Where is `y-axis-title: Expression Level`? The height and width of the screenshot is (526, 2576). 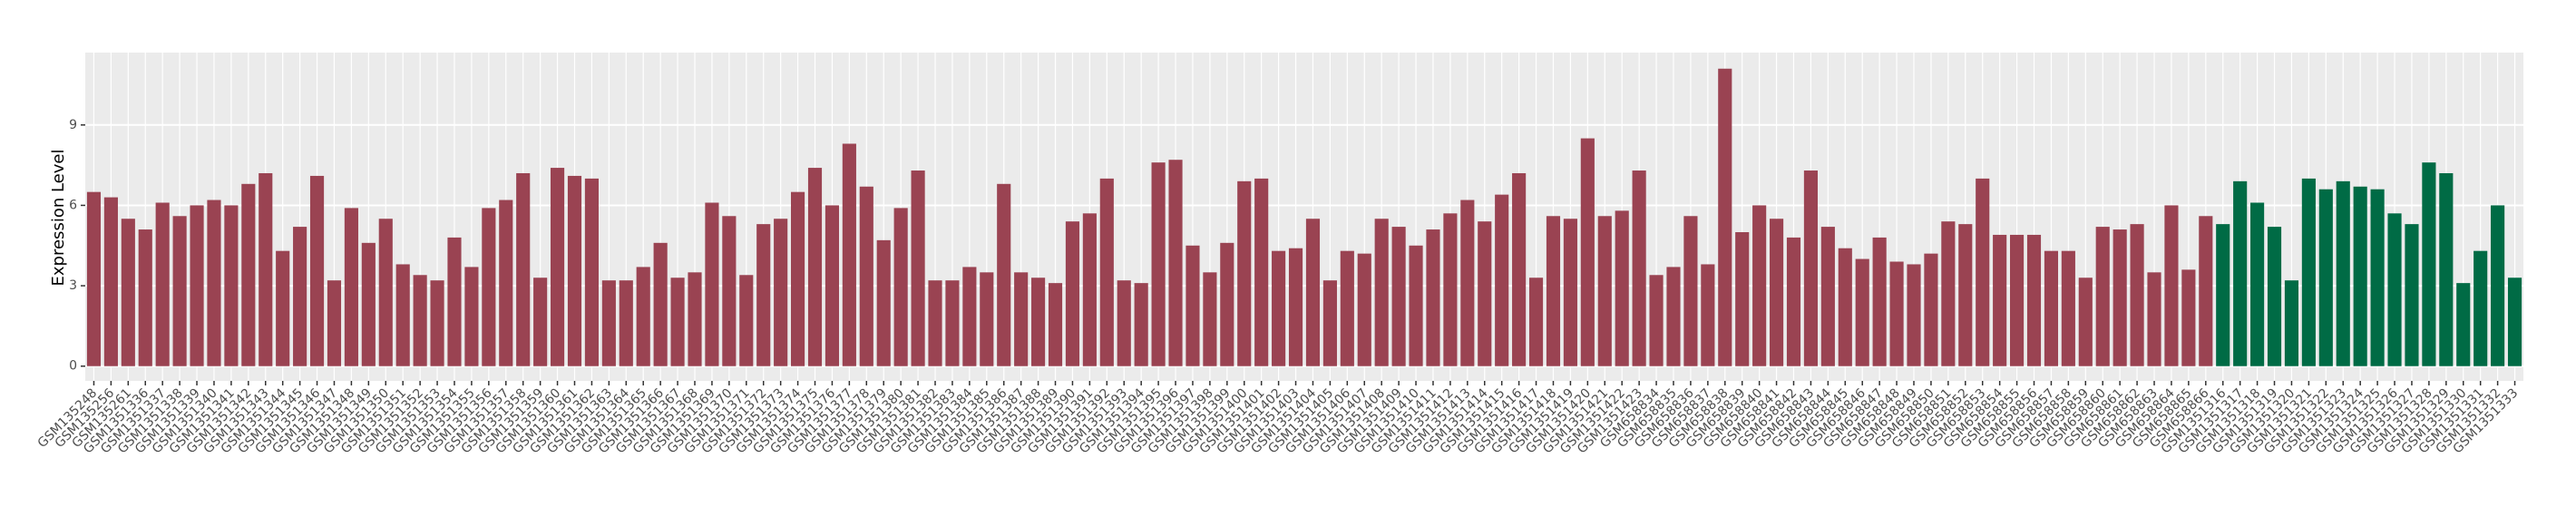 y-axis-title: Expression Level is located at coordinates (58, 219).